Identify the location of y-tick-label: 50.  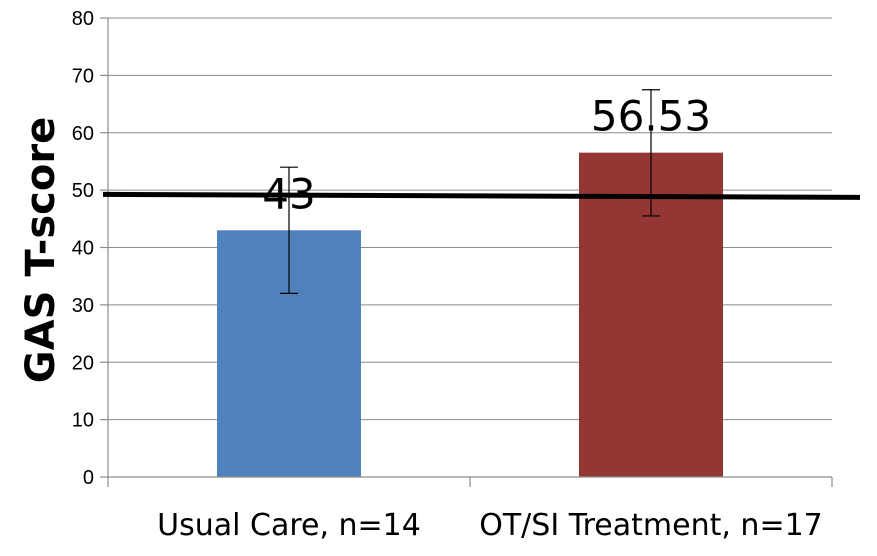
(83, 191).